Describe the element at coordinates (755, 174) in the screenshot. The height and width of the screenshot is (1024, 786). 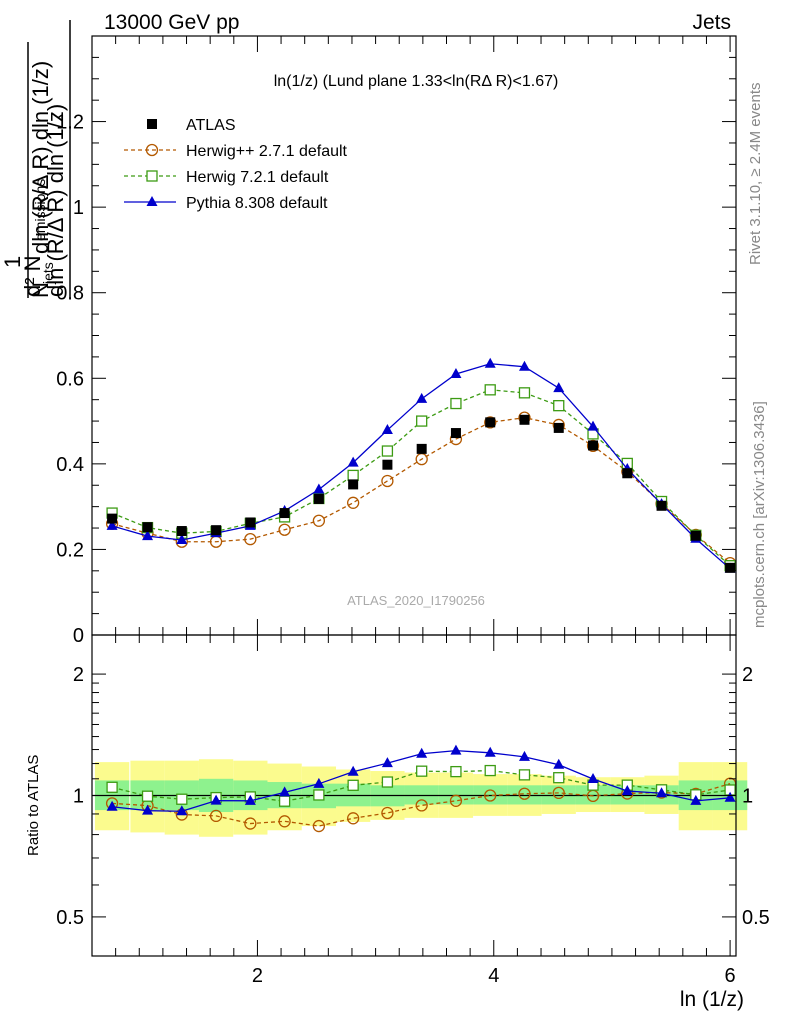
I see `rivet-label: Rivet 3.1.10, ≥ 2.4M events` at that location.